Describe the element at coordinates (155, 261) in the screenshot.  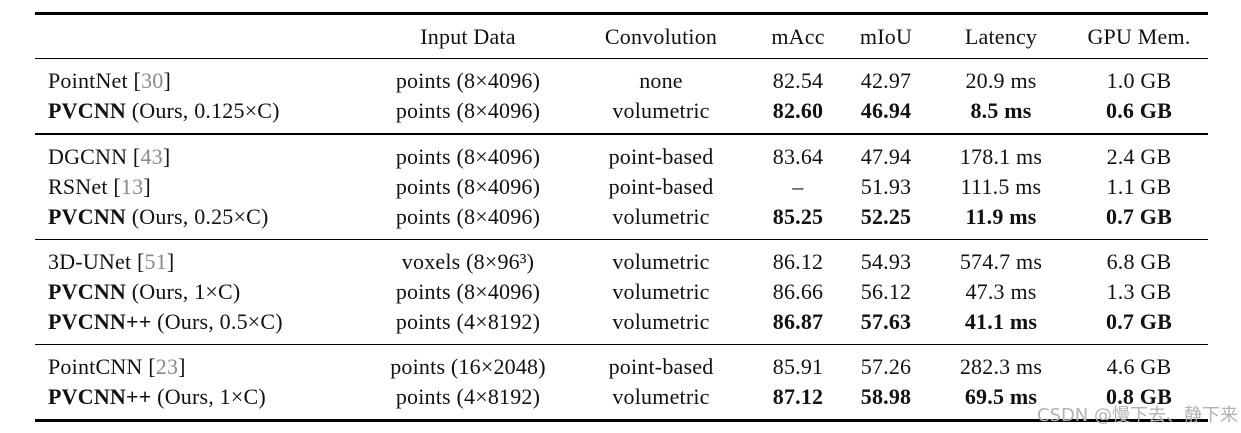
I see `citation-number: 51` at that location.